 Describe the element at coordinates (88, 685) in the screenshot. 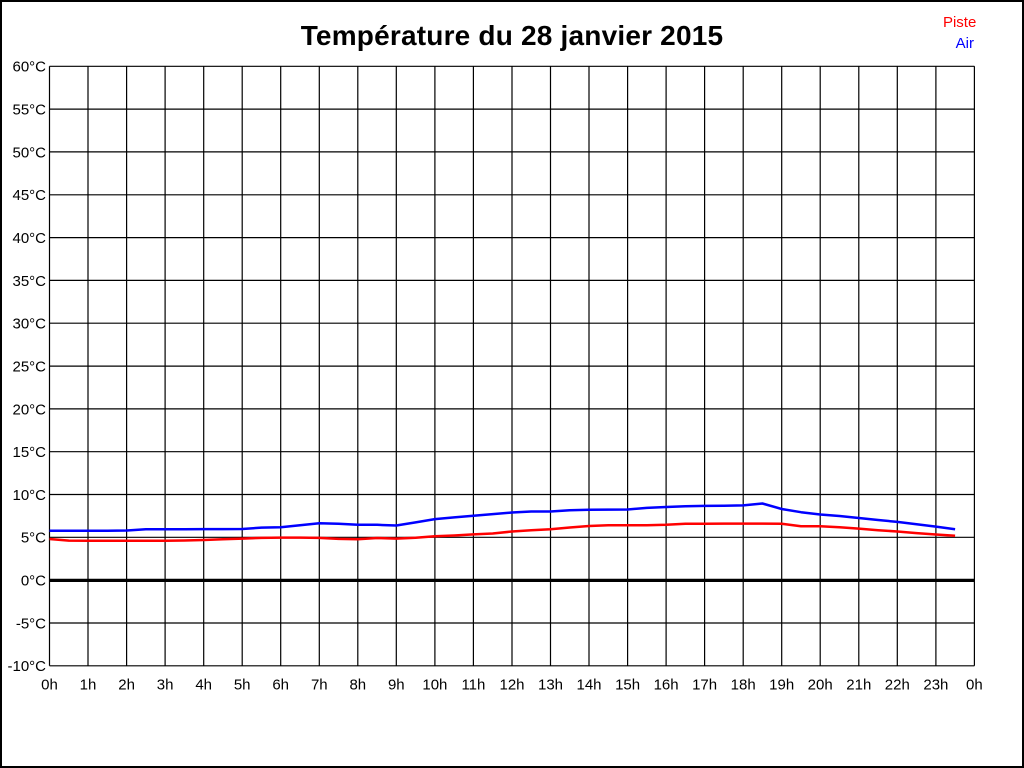

I see `svg-text: 1h` at that location.